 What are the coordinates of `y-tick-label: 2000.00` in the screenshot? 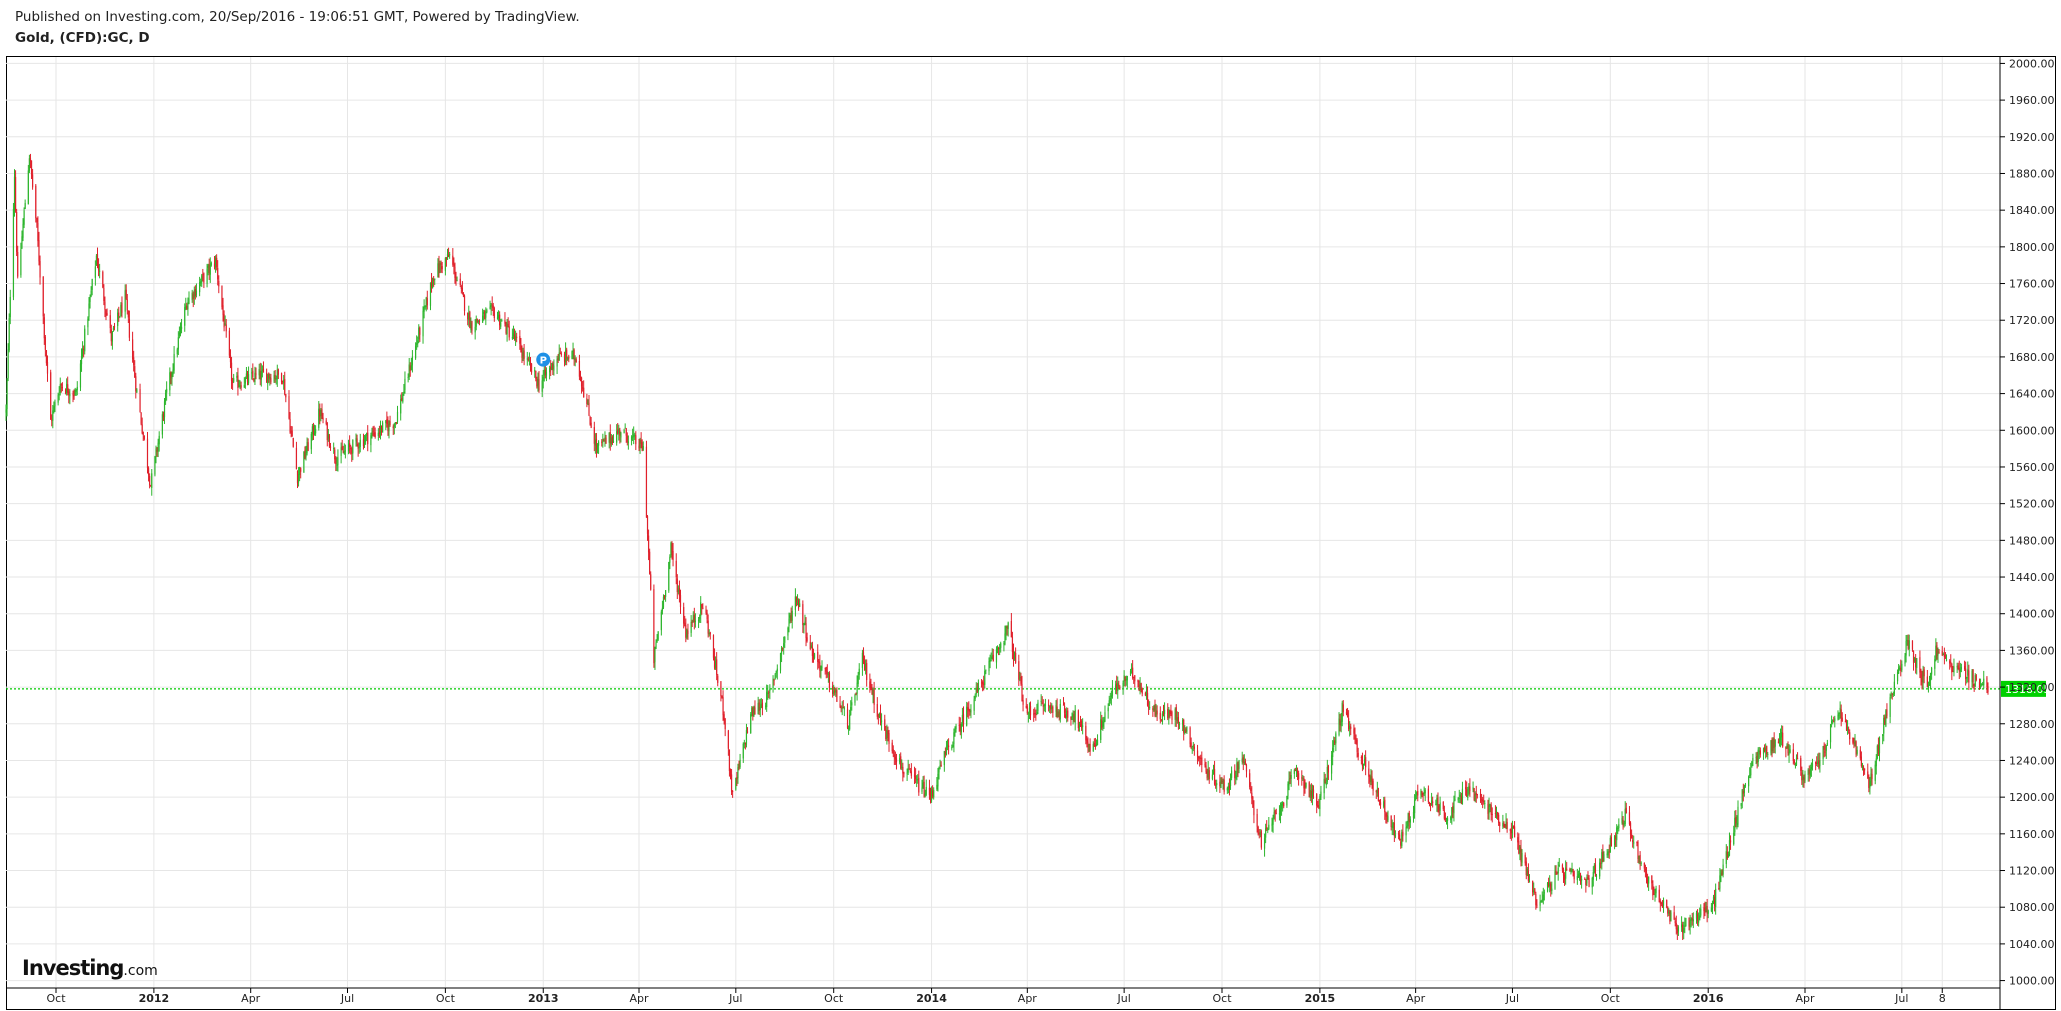 It's located at (2032, 63).